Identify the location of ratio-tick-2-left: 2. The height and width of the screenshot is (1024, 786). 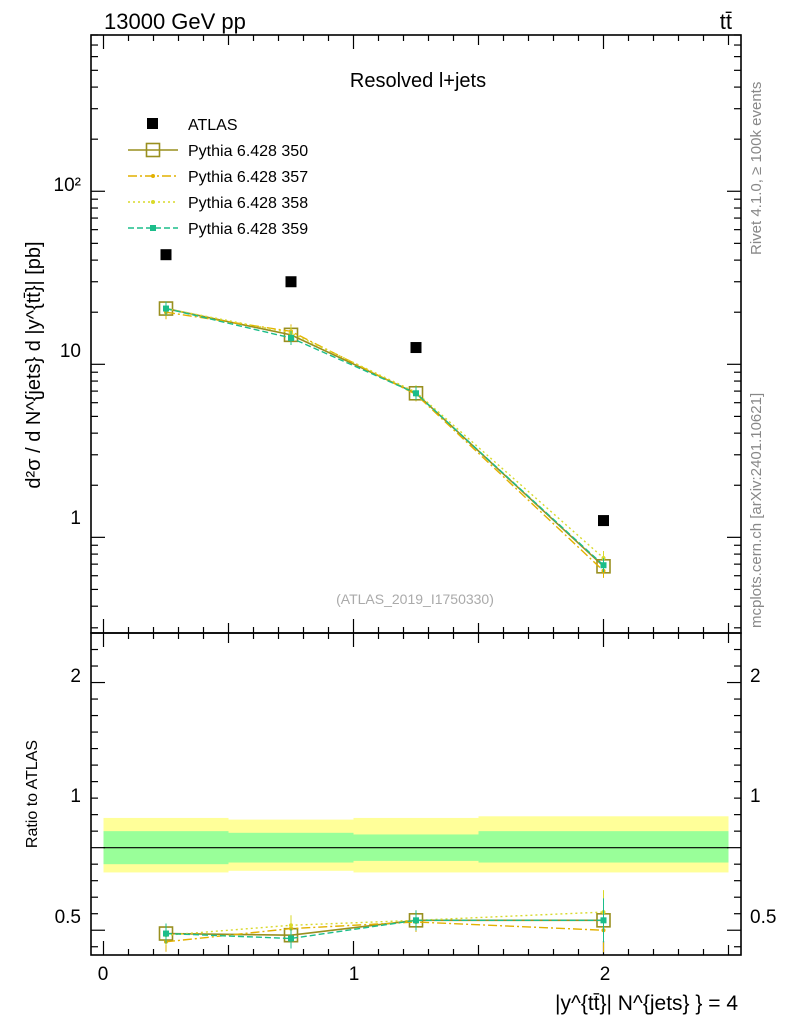
(75, 676).